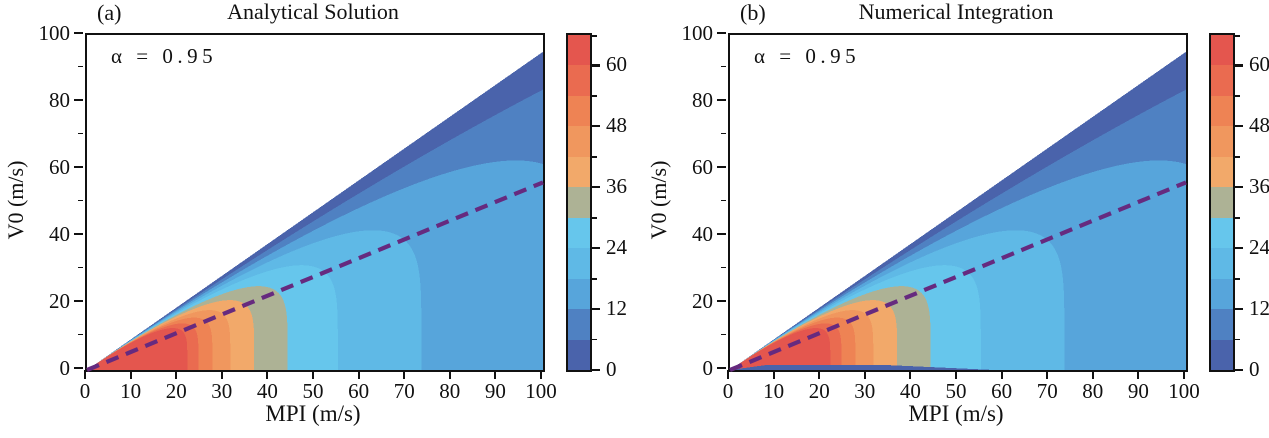  I want to click on x-tick-label: 0, so click(728, 391).